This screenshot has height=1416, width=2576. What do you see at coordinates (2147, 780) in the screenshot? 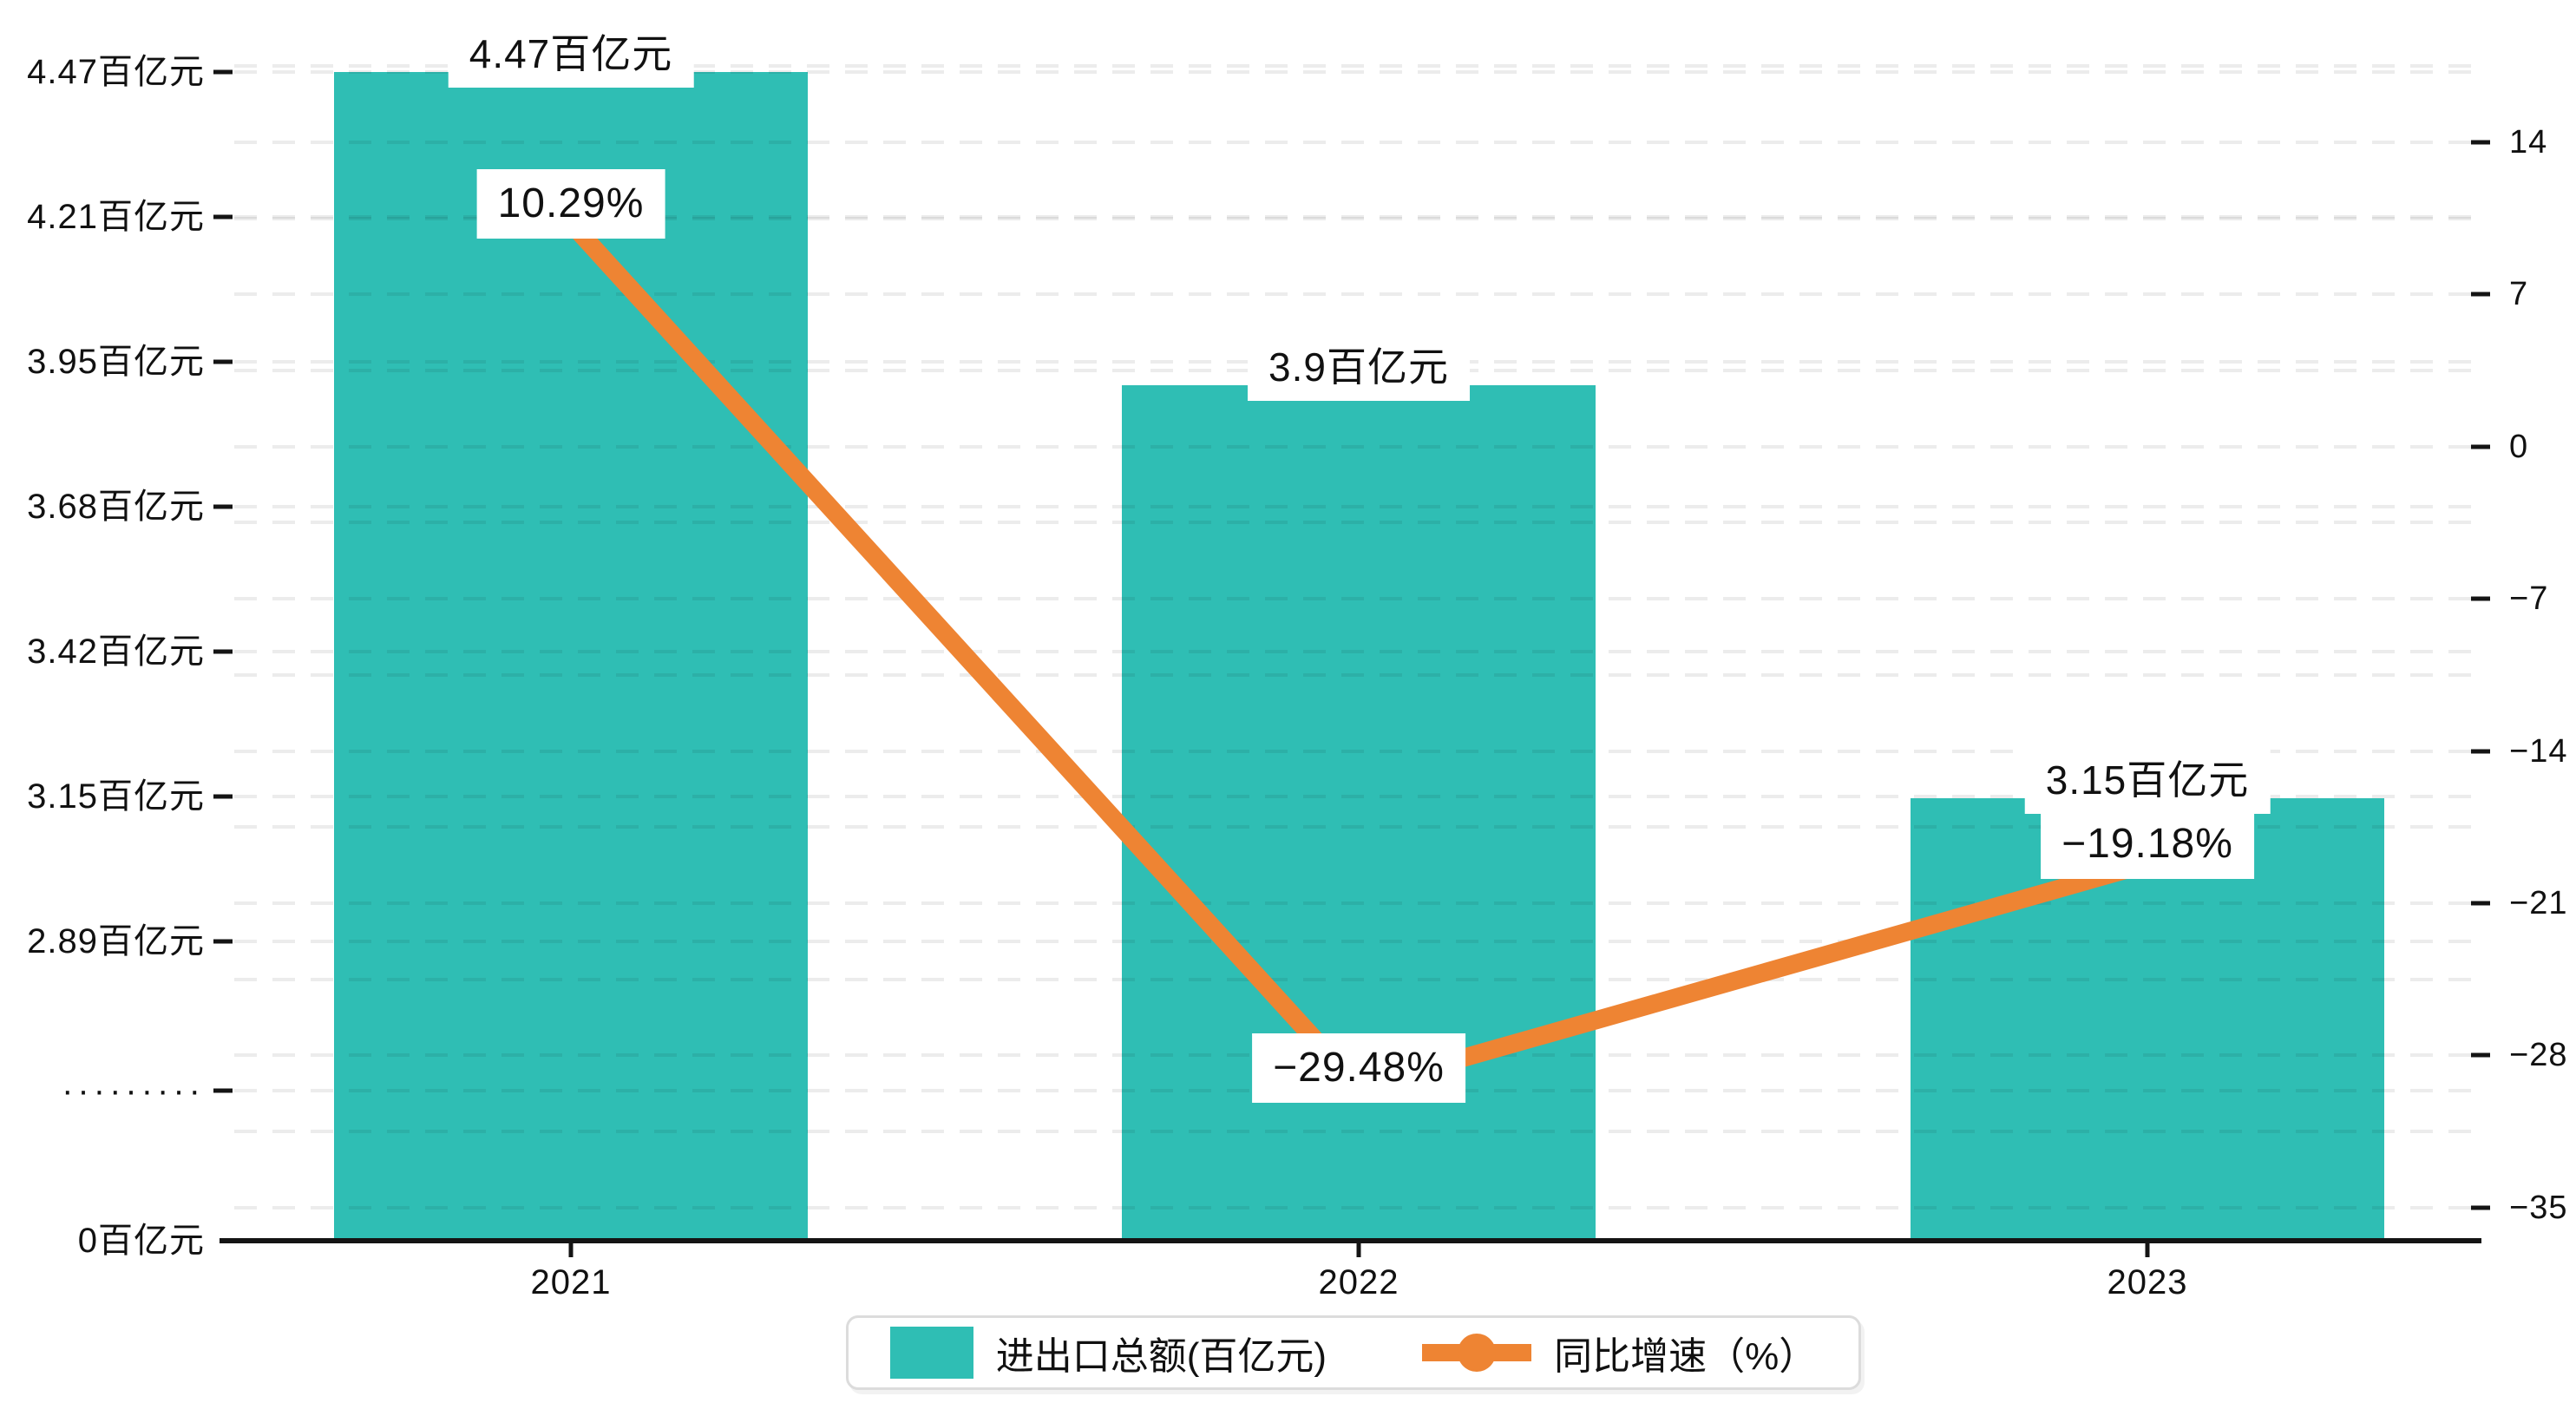
I see `bar-value-label-2023: 3.15百亿元` at bounding box center [2147, 780].